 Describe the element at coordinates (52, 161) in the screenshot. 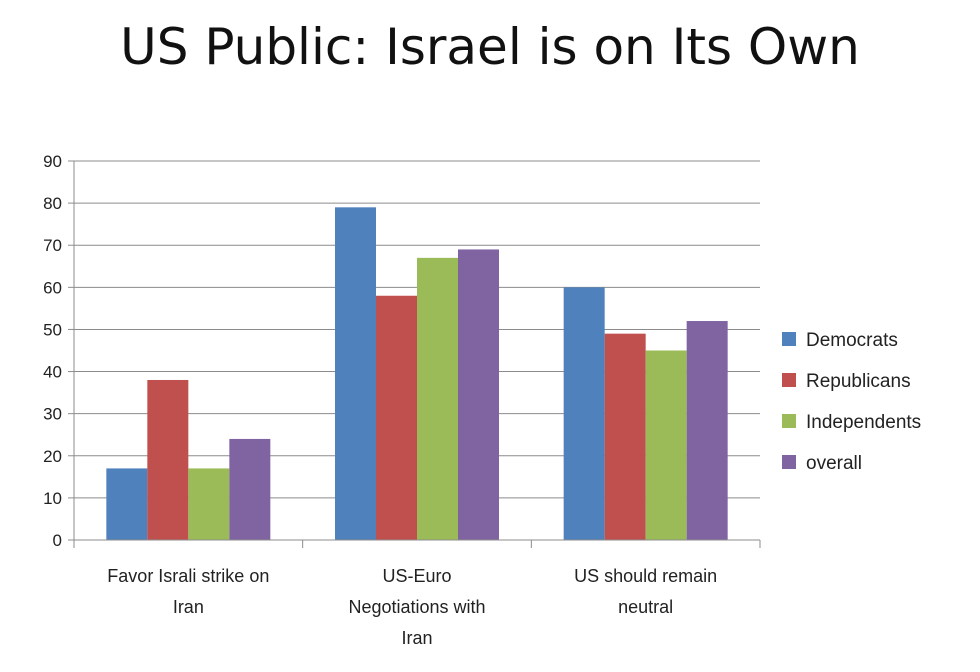

I see `y-tick-label: 90` at that location.